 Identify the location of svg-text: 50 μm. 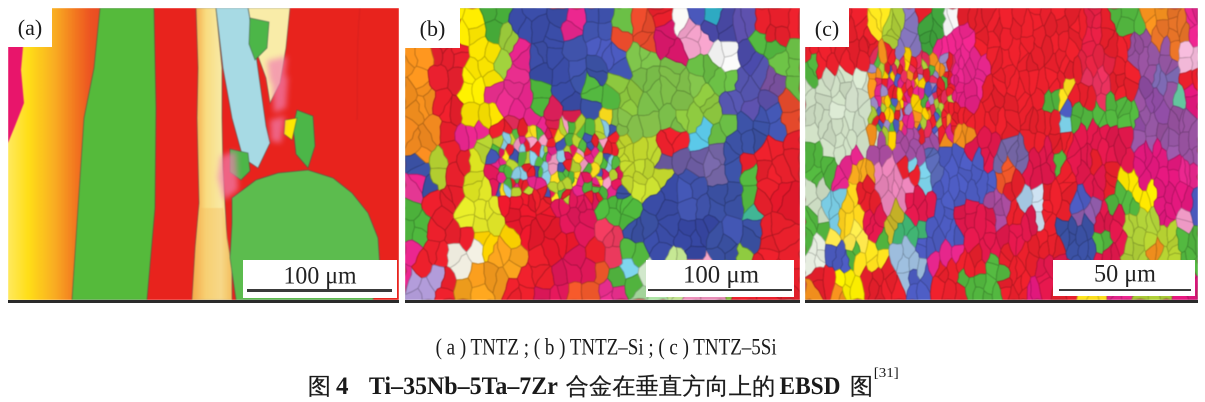
(1125, 274).